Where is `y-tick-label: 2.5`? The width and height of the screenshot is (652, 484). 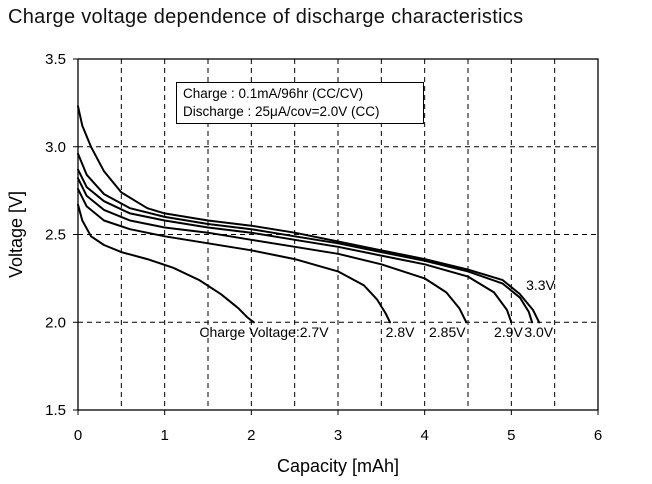
y-tick-label: 2.5 is located at coordinates (55, 235).